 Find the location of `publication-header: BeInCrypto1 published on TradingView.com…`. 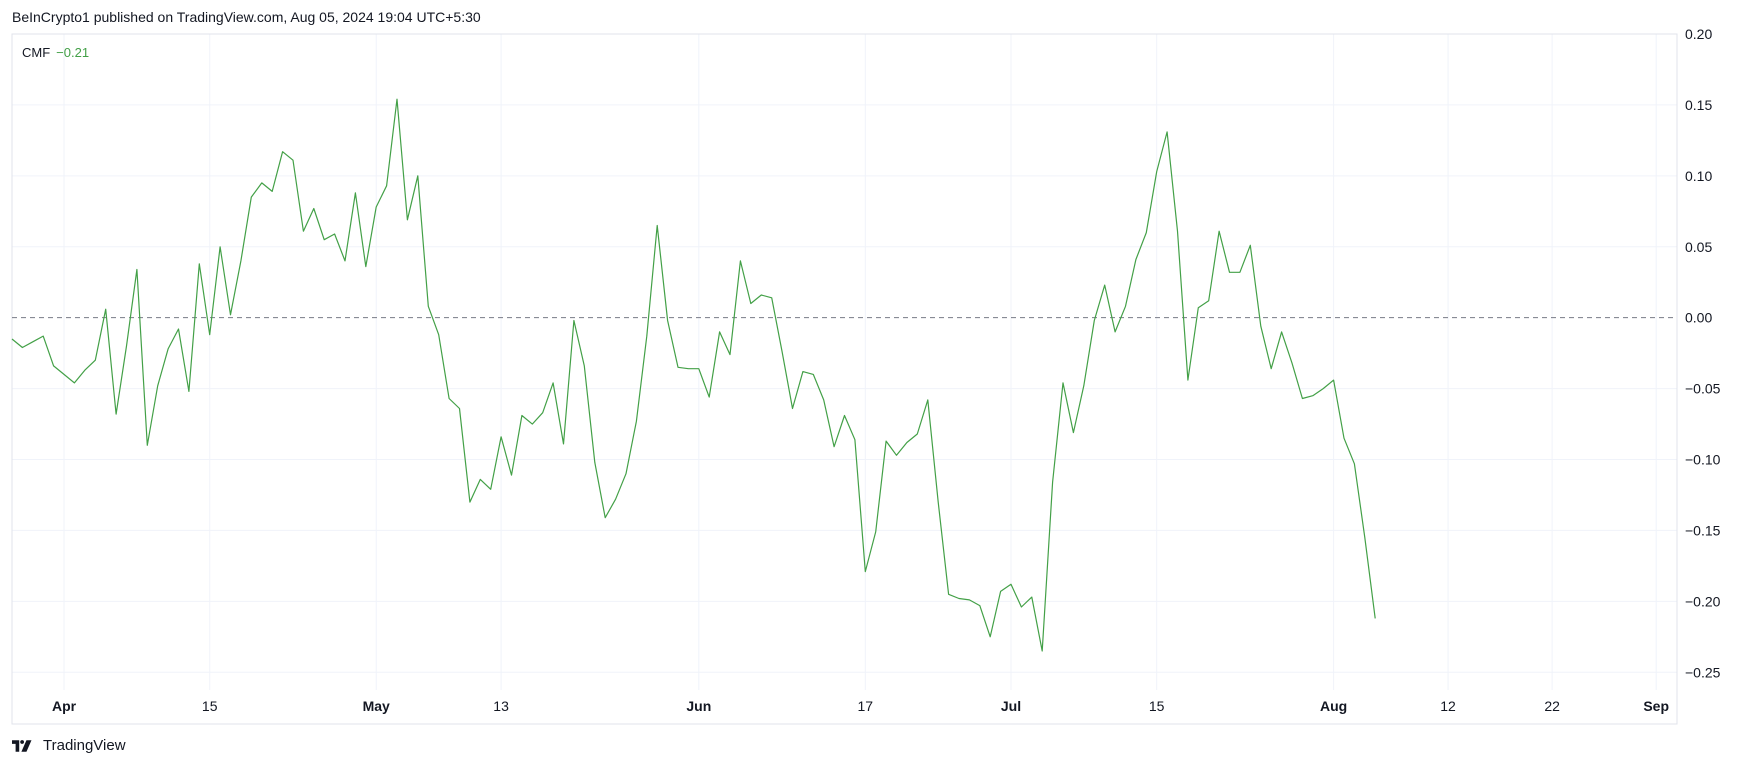

publication-header: BeInCrypto1 published on TradingView.com… is located at coordinates (246, 17).